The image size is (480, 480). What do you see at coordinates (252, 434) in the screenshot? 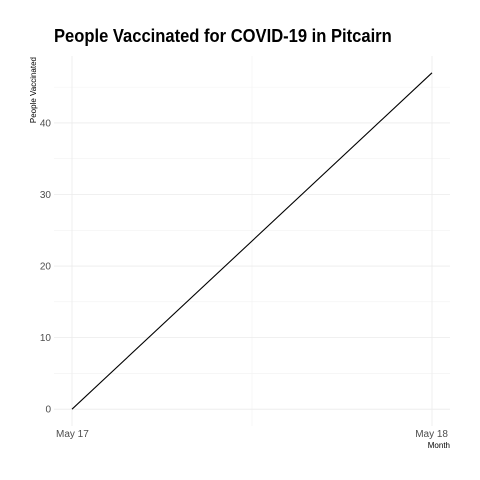
I see `x-axis-ticks: May 17 May 18` at bounding box center [252, 434].